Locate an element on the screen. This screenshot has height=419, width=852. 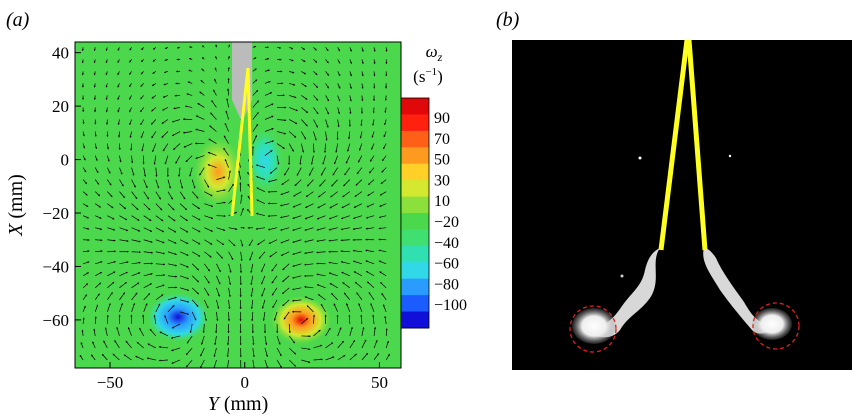
colorbar-title: ωz is located at coordinates (434, 53).